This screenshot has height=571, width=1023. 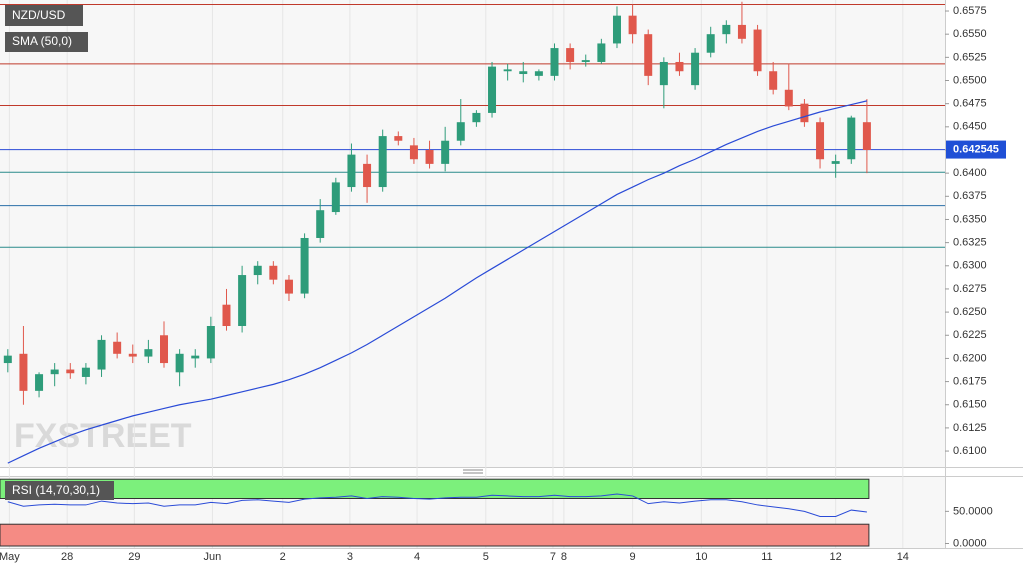 What do you see at coordinates (970, 173) in the screenshot?
I see `y-tick-label: 0.6400` at bounding box center [970, 173].